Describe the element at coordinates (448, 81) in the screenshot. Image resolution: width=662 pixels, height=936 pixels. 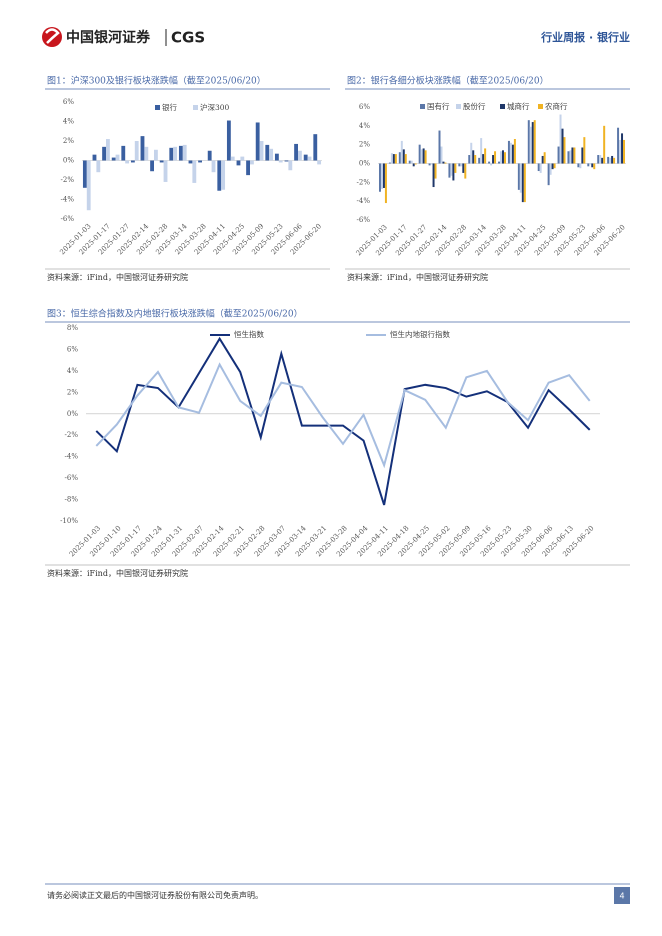
I see `figure-title: 图2：银行各细分板块涨跌幅（截至2025/06/20）` at that location.